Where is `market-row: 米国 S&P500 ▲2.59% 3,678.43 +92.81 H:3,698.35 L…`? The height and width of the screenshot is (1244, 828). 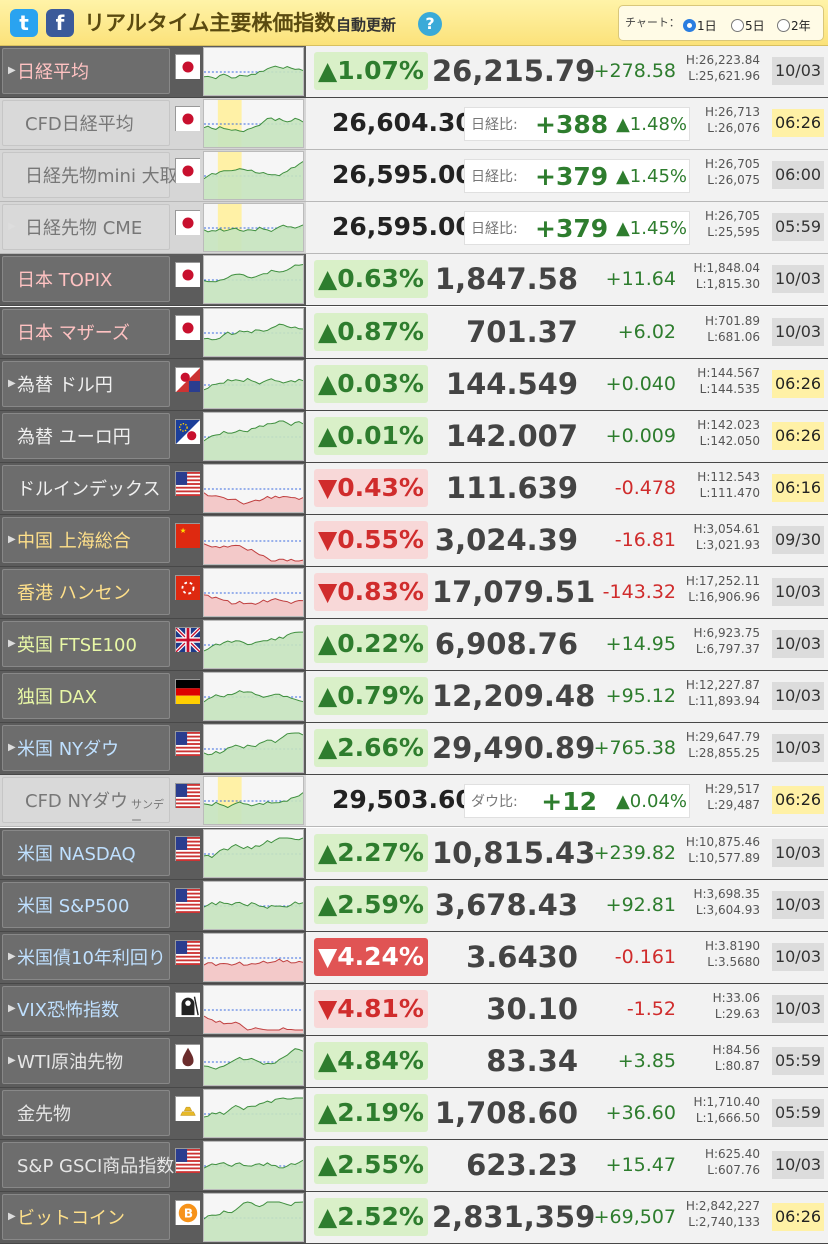 market-row: 米国 S&P500 ▲2.59% 3,678.43 +92.81 H:3,698.35 L… is located at coordinates (414, 905).